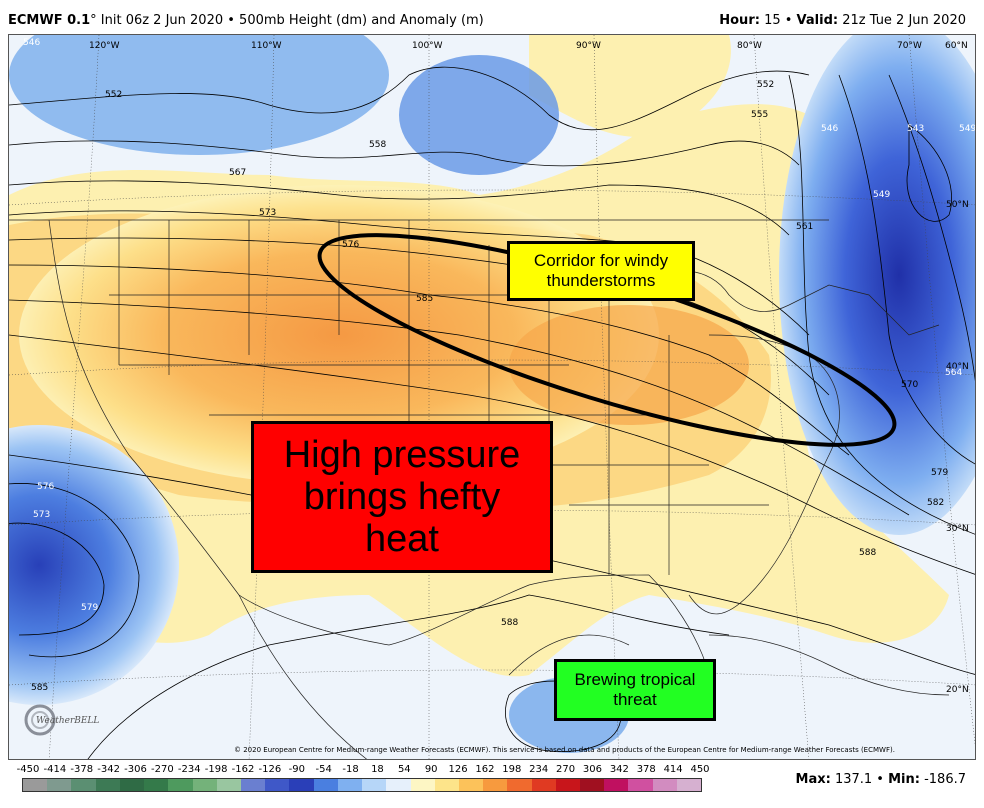 The height and width of the screenshot is (808, 984). What do you see at coordinates (942, 779) in the screenshot?
I see `min-value: -186.7` at bounding box center [942, 779].